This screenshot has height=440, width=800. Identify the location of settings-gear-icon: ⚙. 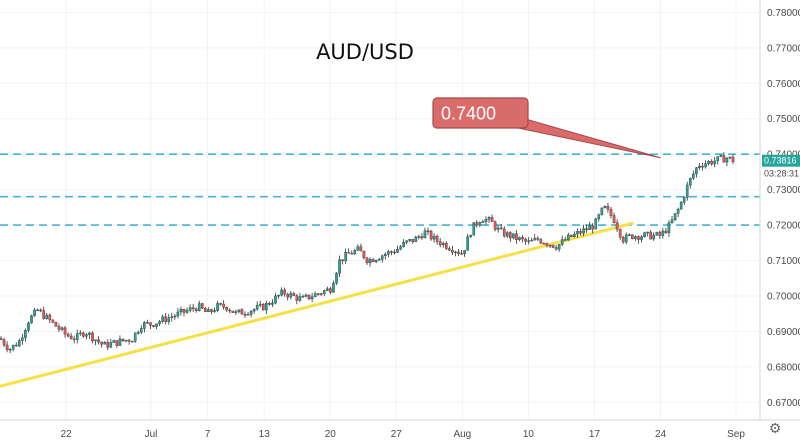
(775, 429).